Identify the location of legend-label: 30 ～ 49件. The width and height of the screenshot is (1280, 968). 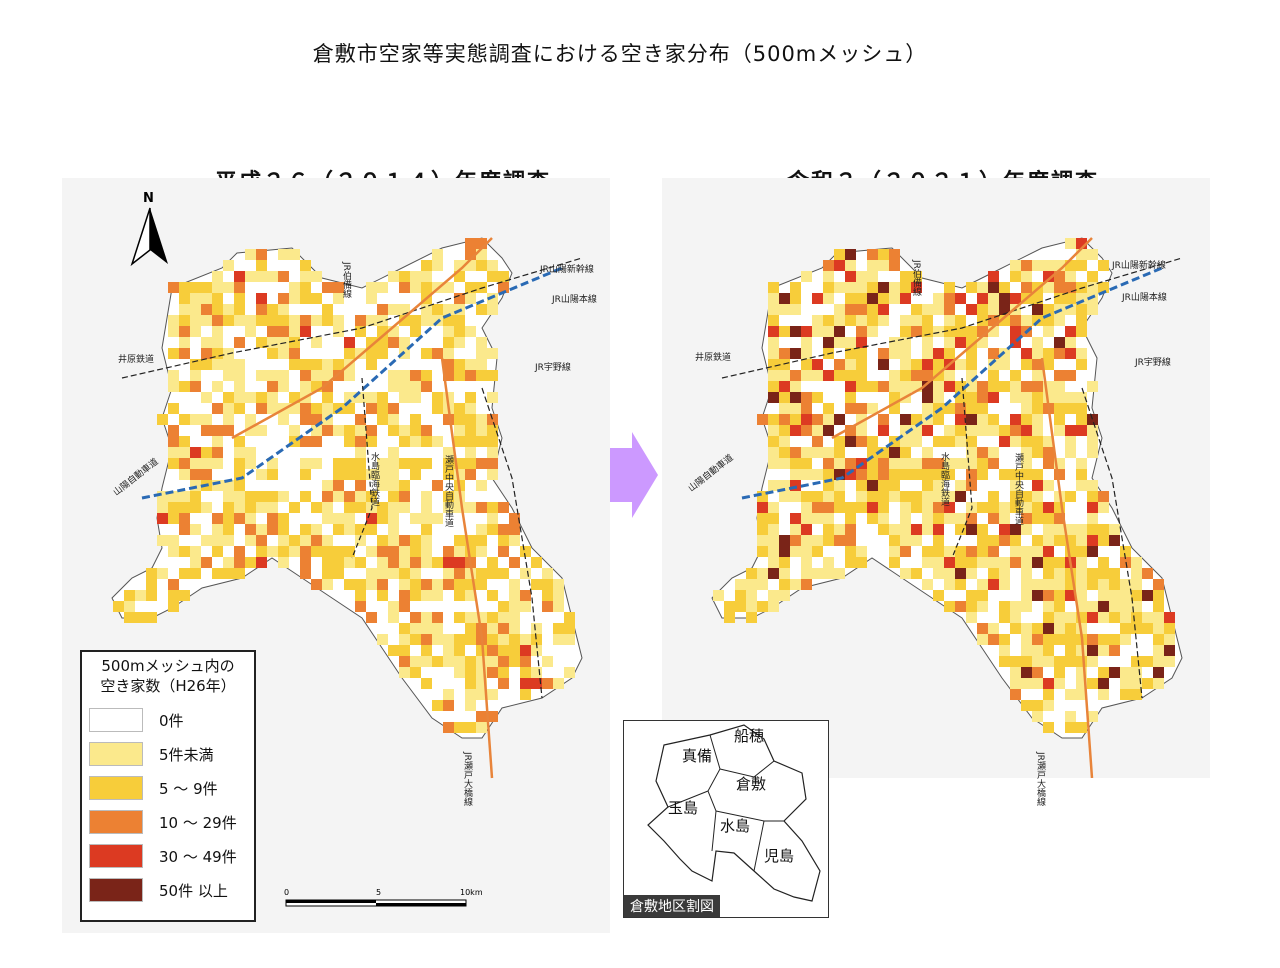
(198, 857).